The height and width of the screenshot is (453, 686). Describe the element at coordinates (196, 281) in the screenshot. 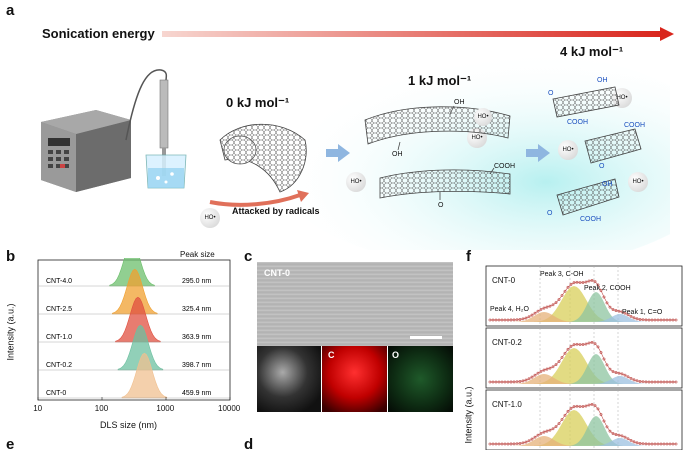

I see `dls-peak-size: 295.0 nm` at that location.